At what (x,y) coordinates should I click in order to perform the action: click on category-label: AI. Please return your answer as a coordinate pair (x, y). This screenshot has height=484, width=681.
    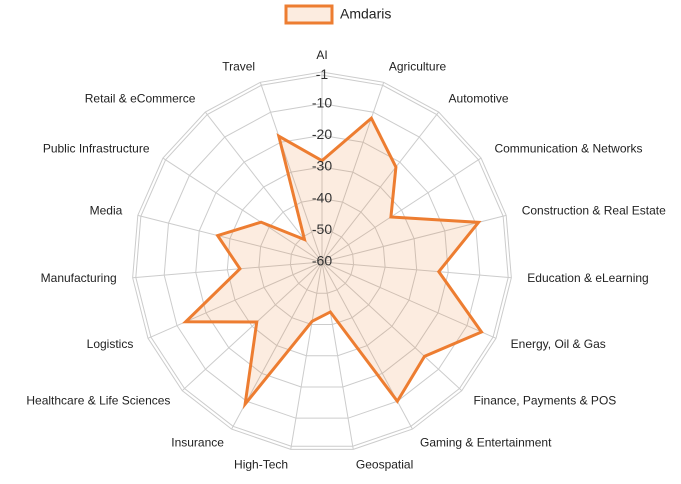
    Looking at the image, I should click on (321, 55).